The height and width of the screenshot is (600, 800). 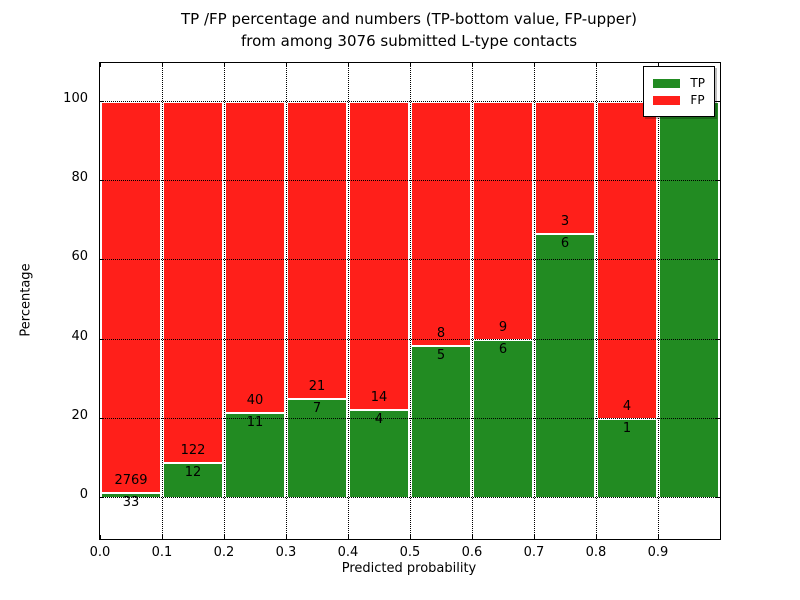 I want to click on tp-bar-0.4-0.5, so click(x=379, y=453).